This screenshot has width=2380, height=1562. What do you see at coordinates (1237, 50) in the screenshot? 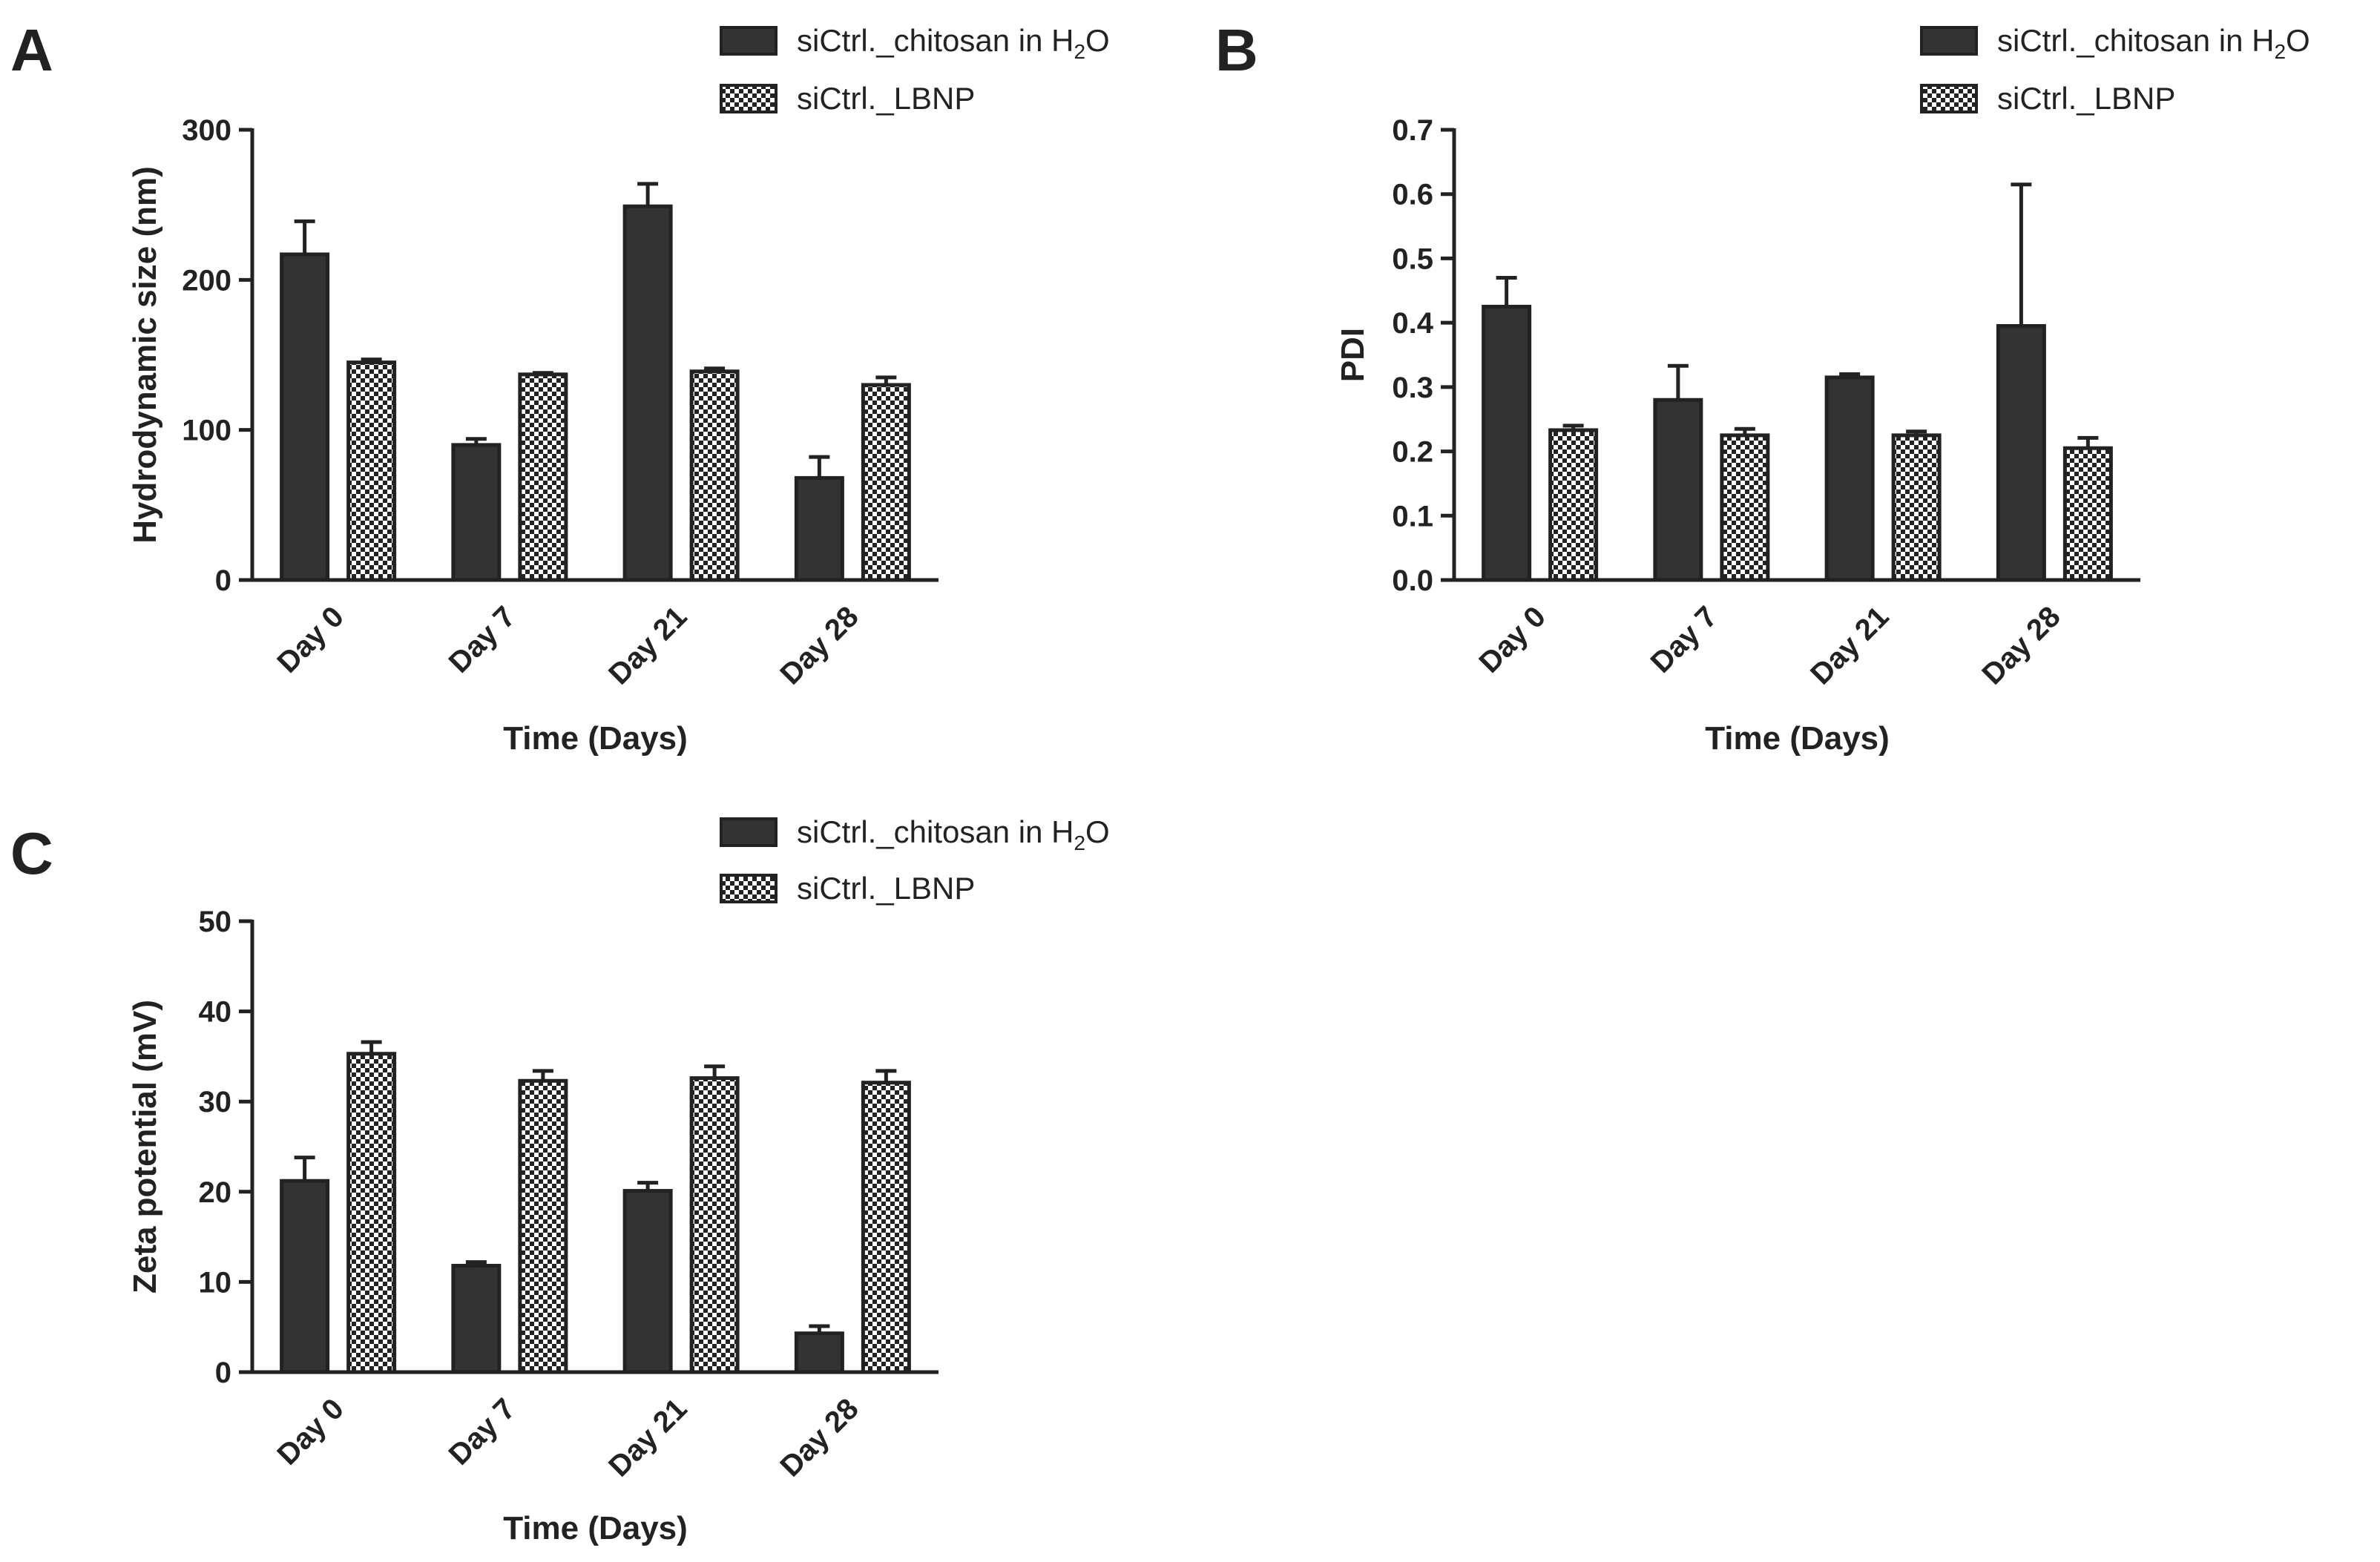
I see `panel-letter: B` at bounding box center [1237, 50].